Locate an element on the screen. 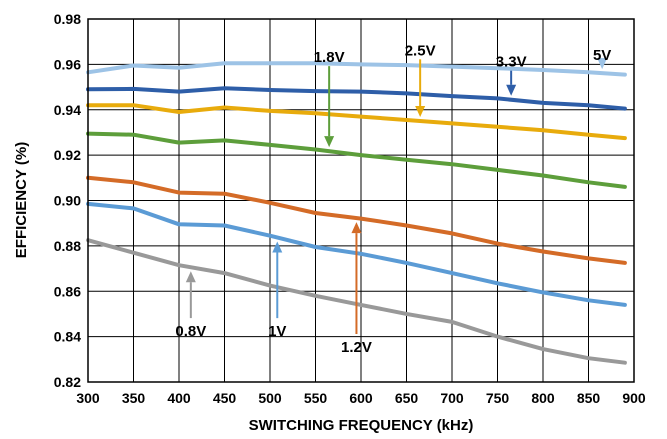  annotation-arrowhead-5v is located at coordinates (602, 64).